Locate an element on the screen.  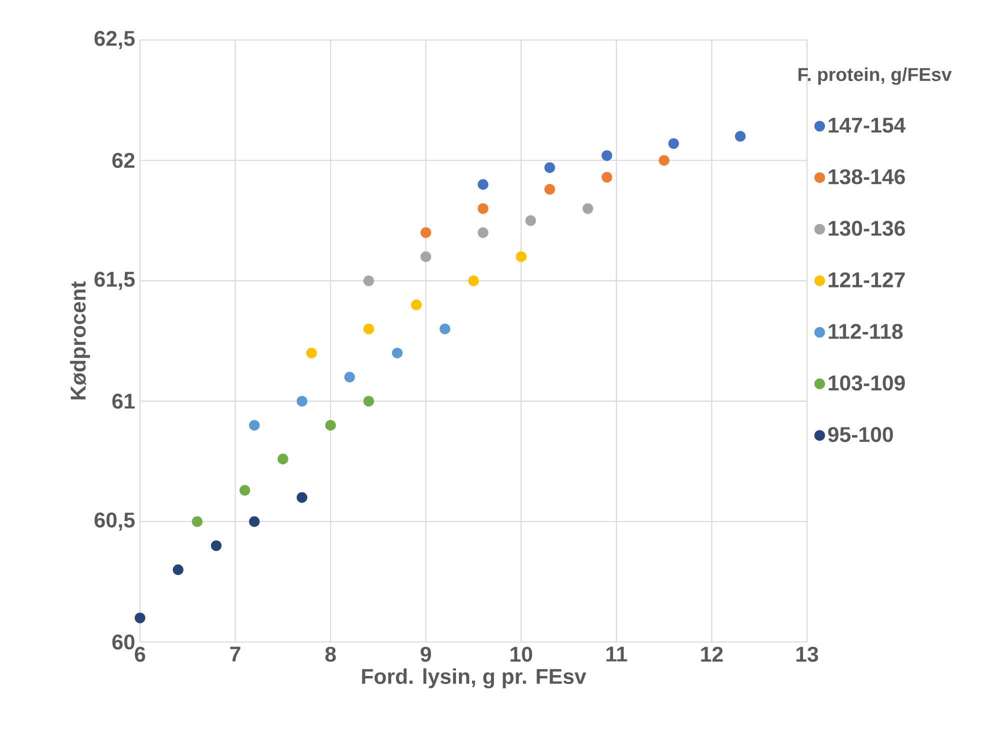
x-tick-label: 9 is located at coordinates (425, 654).